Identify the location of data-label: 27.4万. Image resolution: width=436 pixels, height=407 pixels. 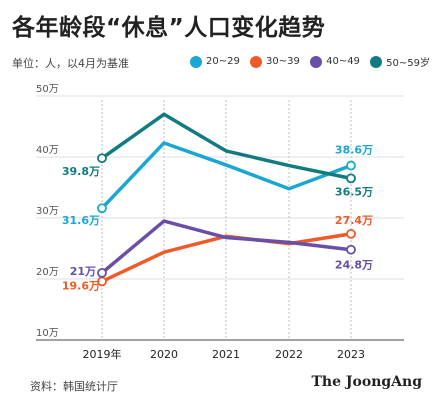
(354, 220).